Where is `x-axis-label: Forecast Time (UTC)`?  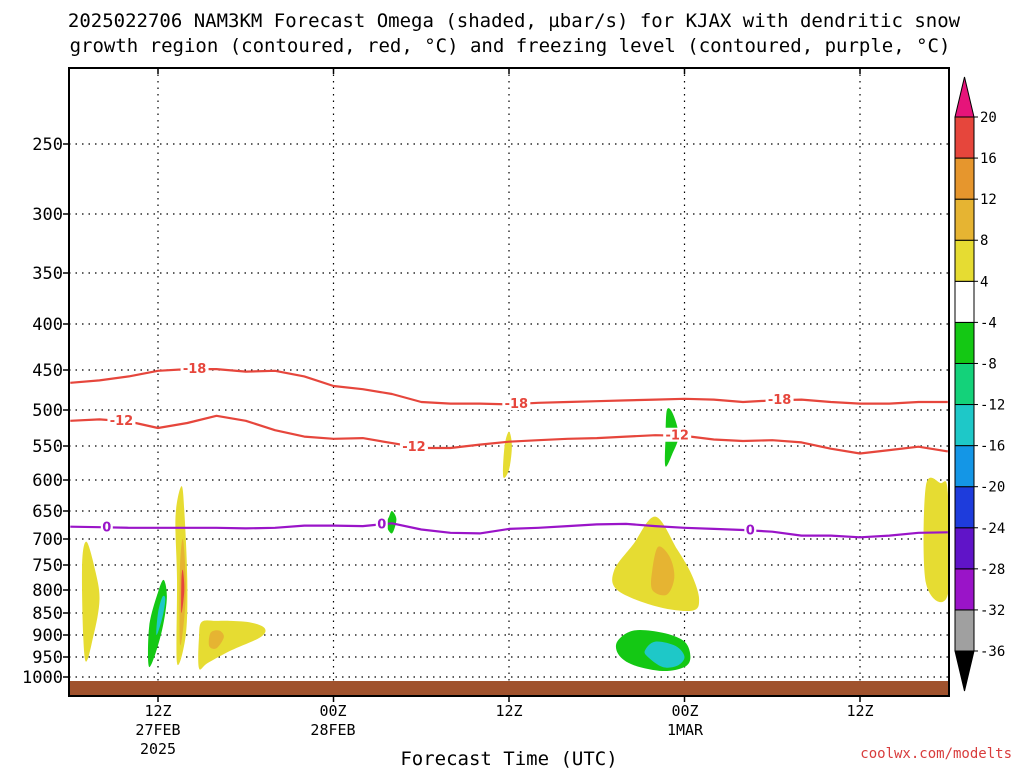 x-axis-label: Forecast Time (UTC) is located at coordinates (508, 758).